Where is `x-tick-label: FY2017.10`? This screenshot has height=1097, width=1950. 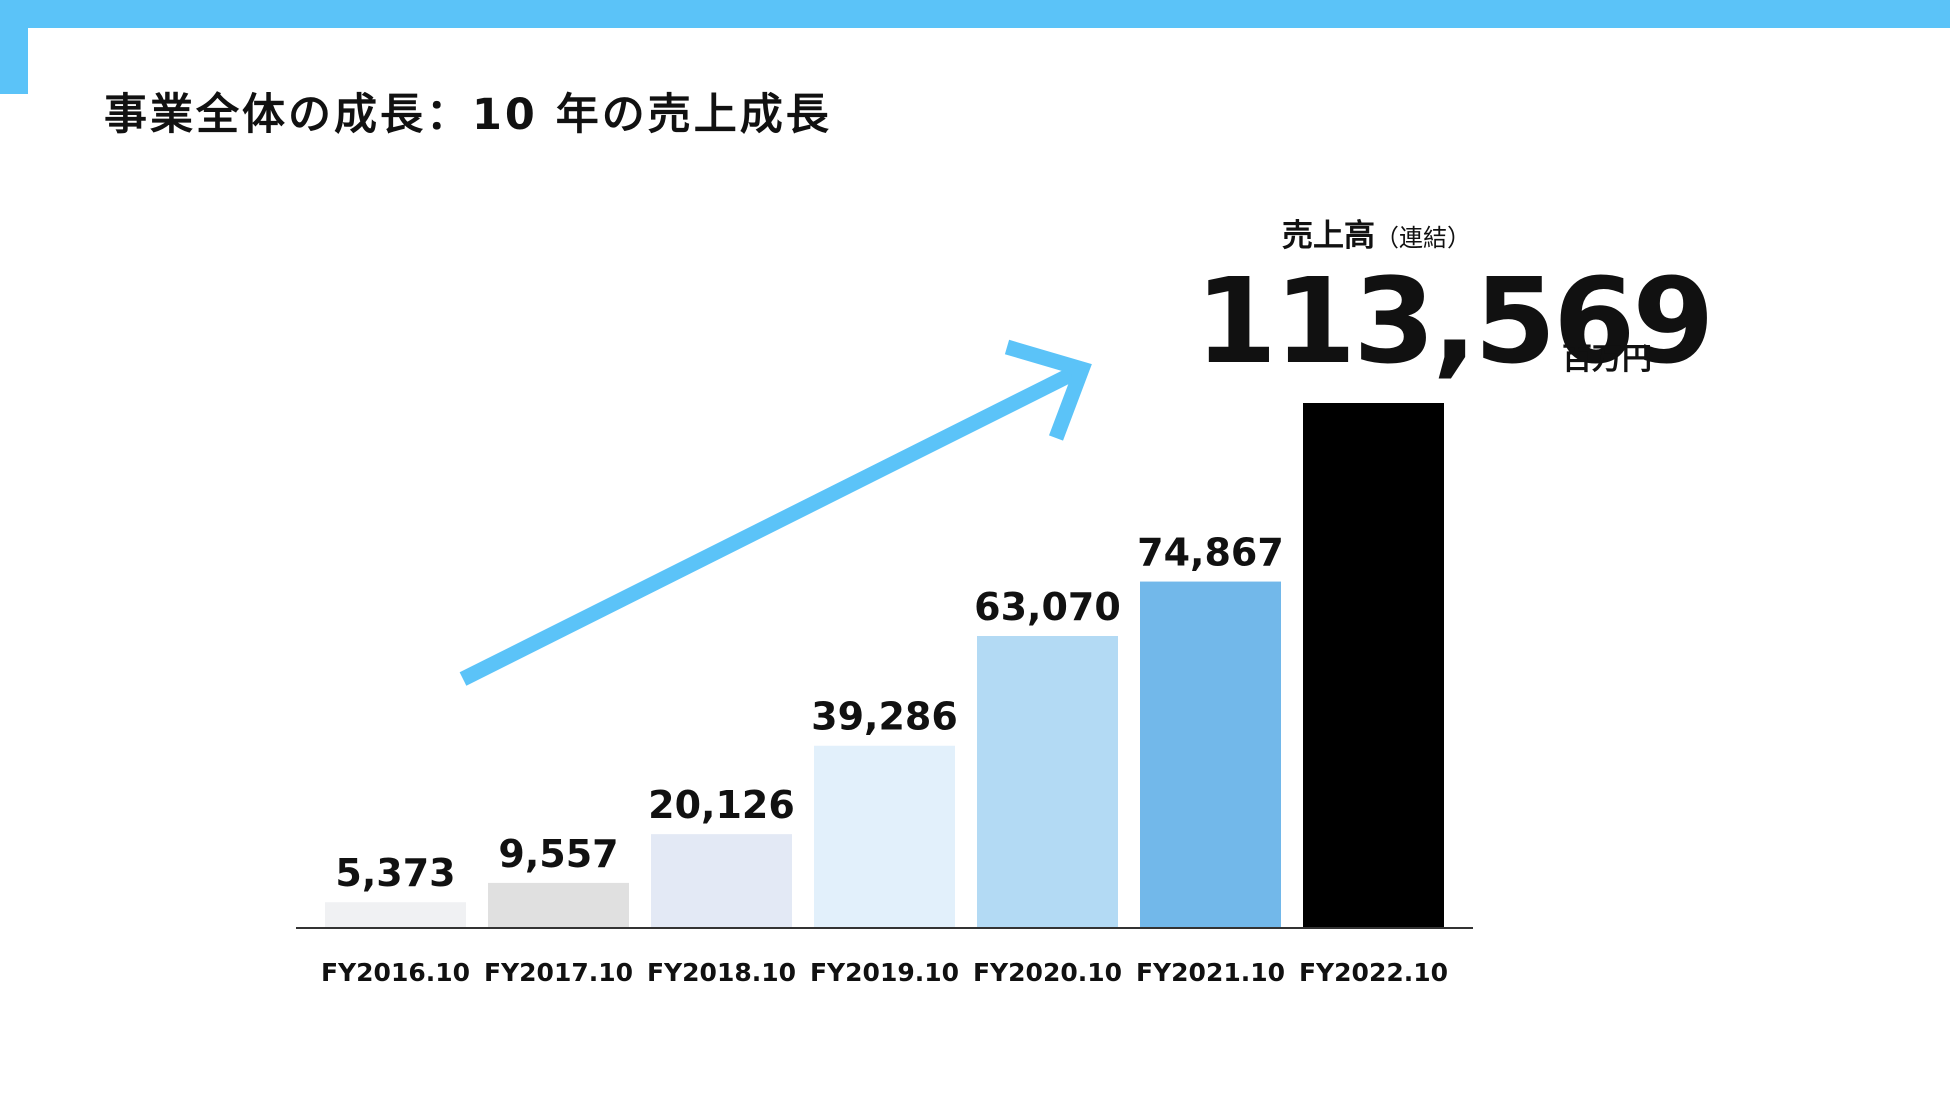 x-tick-label: FY2017.10 is located at coordinates (558, 972).